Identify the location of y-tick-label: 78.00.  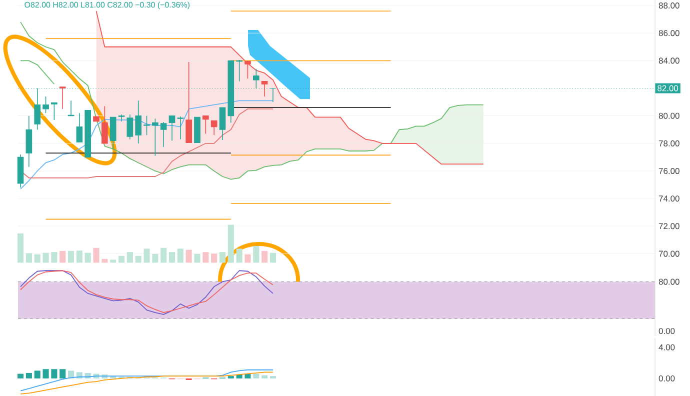
(669, 143).